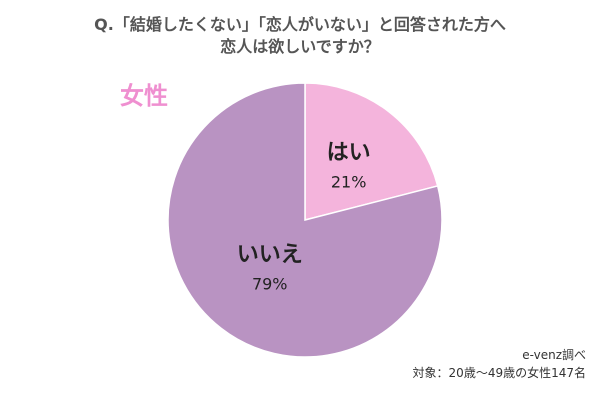 Image resolution: width=600 pixels, height=400 pixels. What do you see at coordinates (300, 36) in the screenshot?
I see `chart-title: Q.「結婚したくない」「恋人がいない」と回答された方へ 恋人は欲しいですか？` at bounding box center [300, 36].